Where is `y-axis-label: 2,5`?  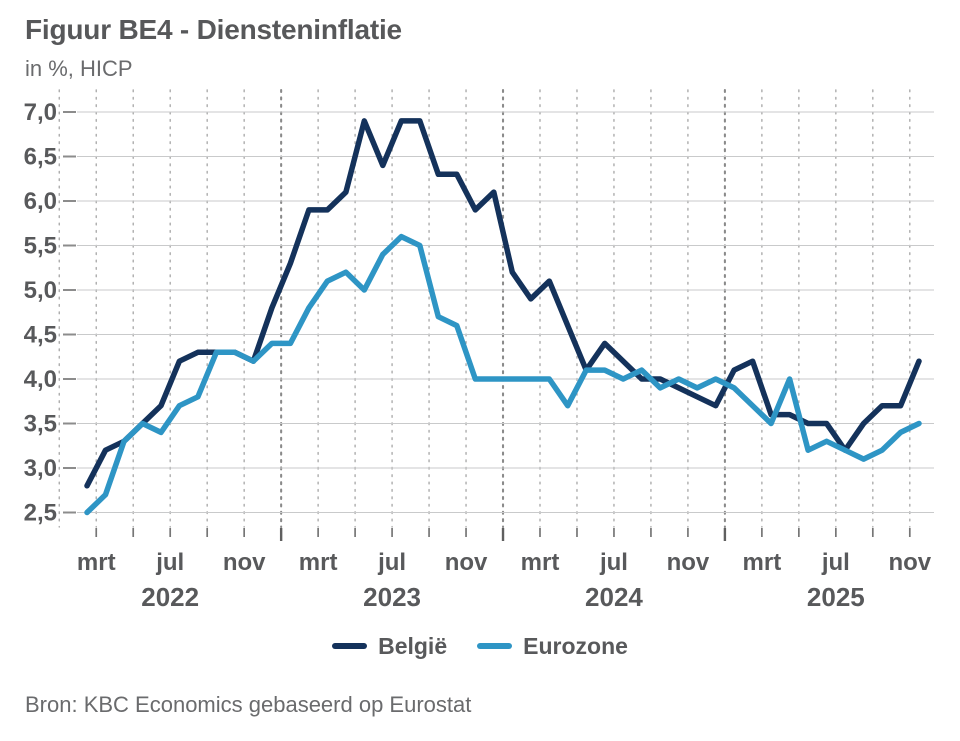 y-axis-label: 2,5 is located at coordinates (40, 513).